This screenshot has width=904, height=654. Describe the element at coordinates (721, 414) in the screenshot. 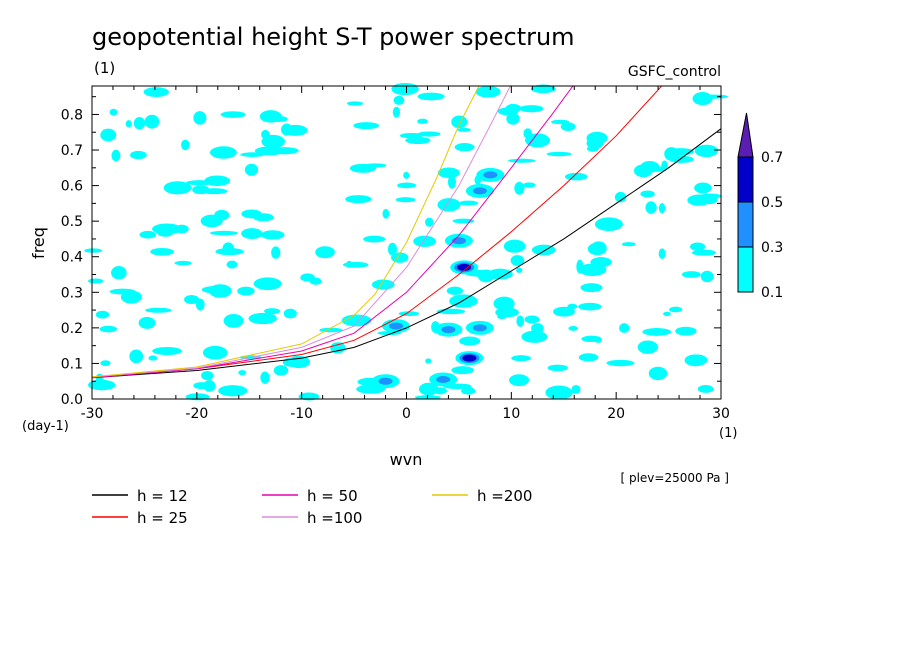

I see `x-tick-label: 30` at that location.